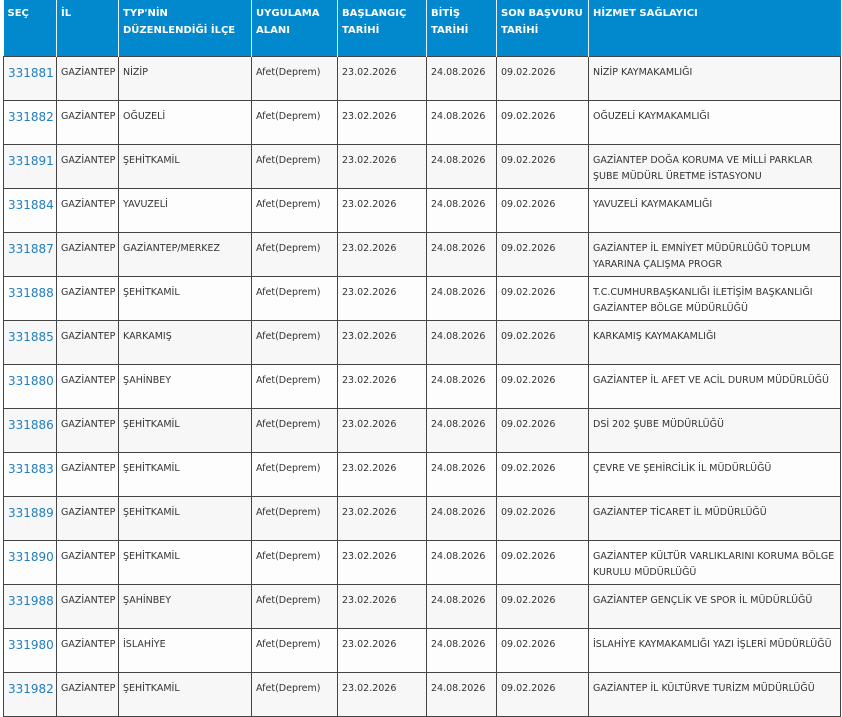 Image resolution: width=842 pixels, height=717 pixels. I want to click on cell-ilce: ŞAHİNBEY, so click(185, 606).